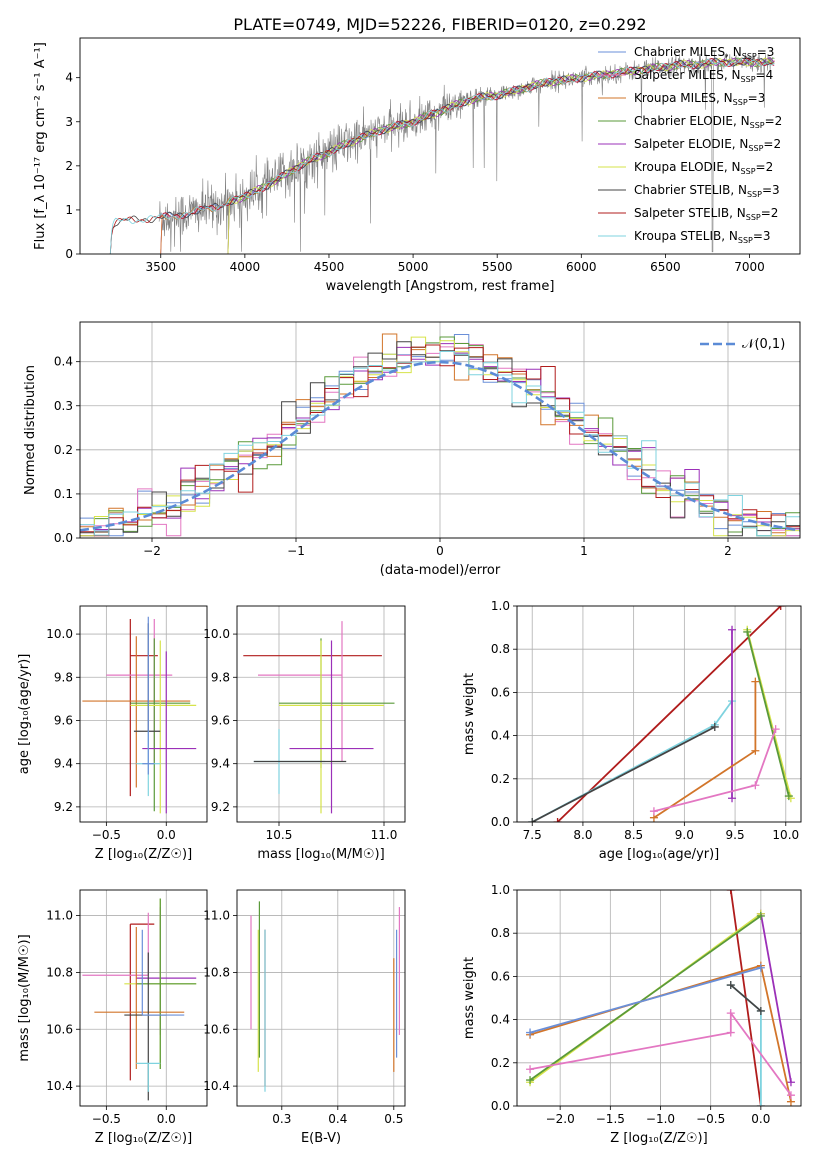 This screenshot has width=819, height=1174. Describe the element at coordinates (281, 1119) in the screenshot. I see `x-tick-label: 0.3` at that location.